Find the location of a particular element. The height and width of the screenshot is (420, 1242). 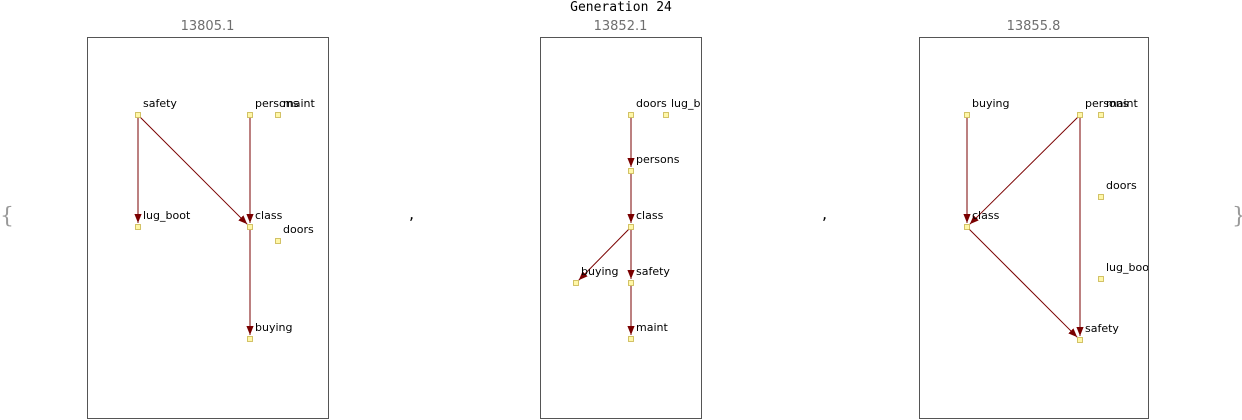

close-brace: } is located at coordinates (1237, 216).